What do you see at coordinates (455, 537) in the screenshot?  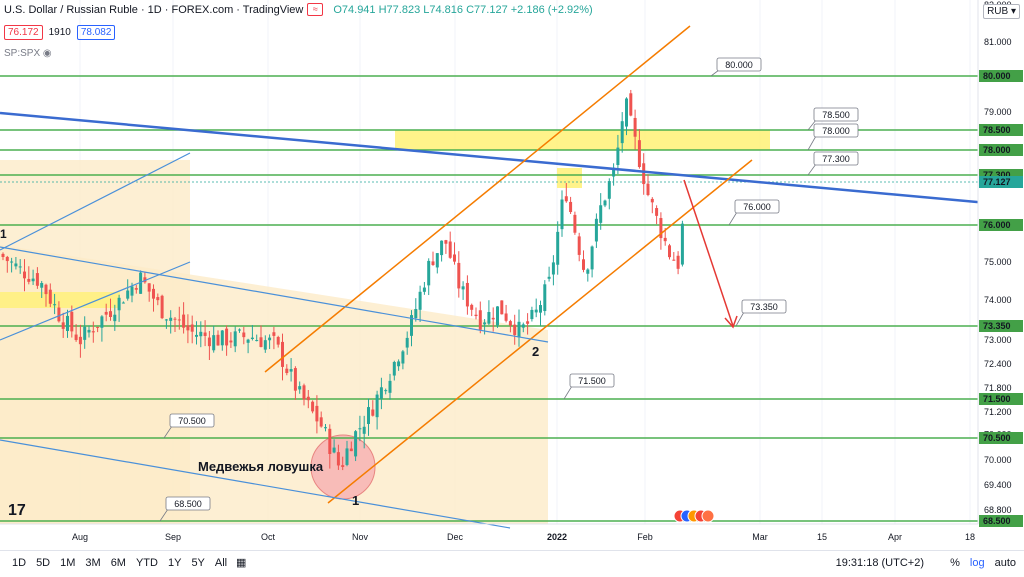 I see `time-tick-label: Dec` at bounding box center [455, 537].